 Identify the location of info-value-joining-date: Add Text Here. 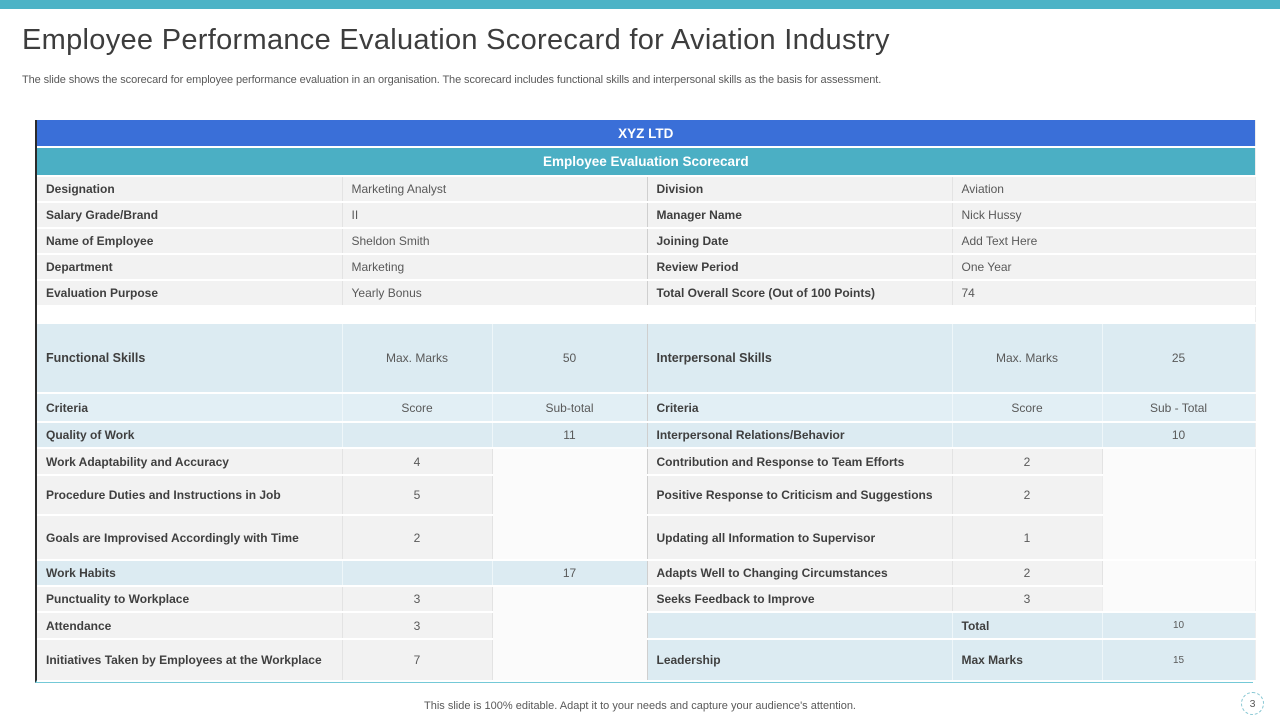
(1104, 241).